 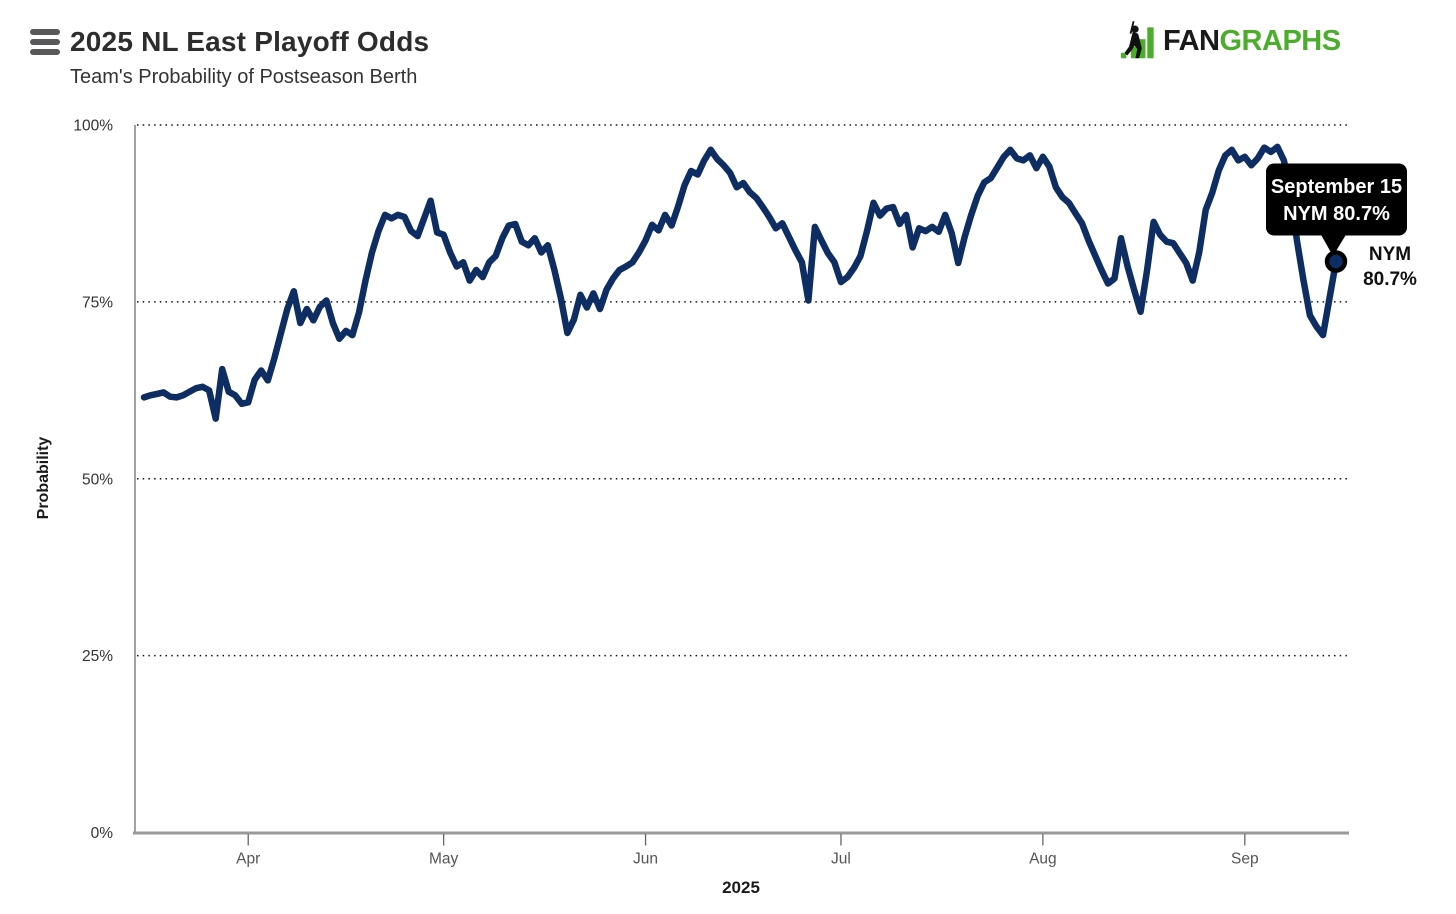 What do you see at coordinates (1390, 267) in the screenshot?
I see `series-end-label: NYM 80.7%` at bounding box center [1390, 267].